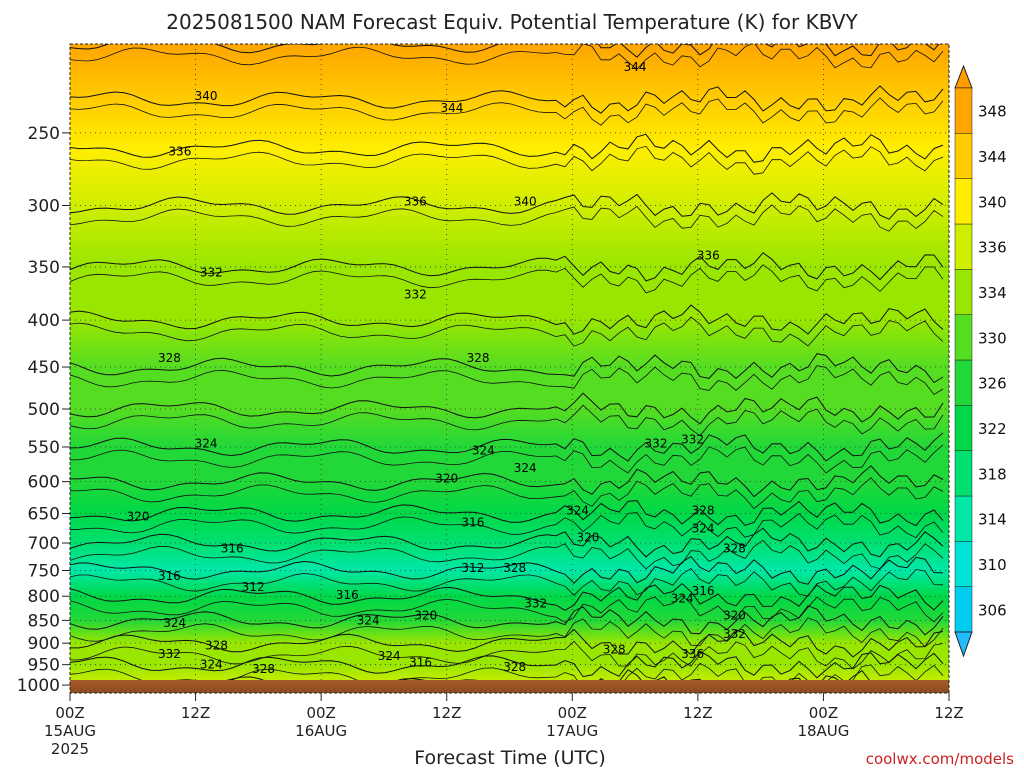 This screenshot has height=768, width=1024. Describe the element at coordinates (963, 76) in the screenshot. I see `colorbar-top-arrow` at that location.